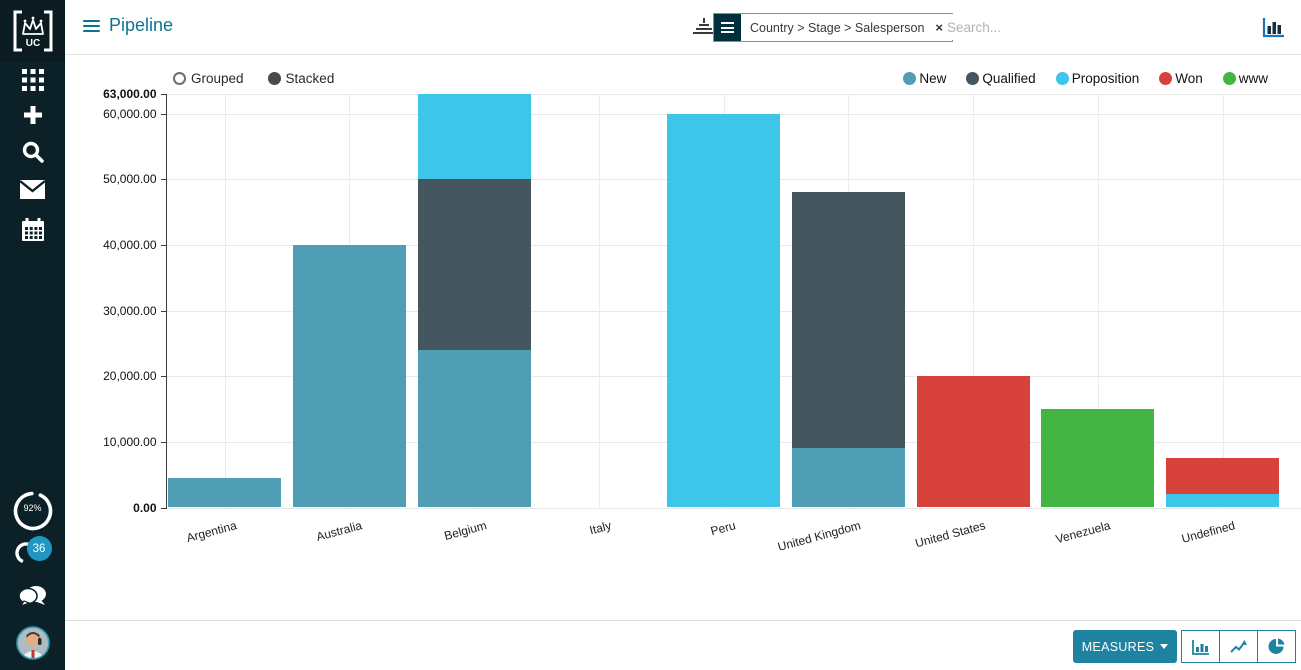 This screenshot has width=1301, height=670. Describe the element at coordinates (274, 78) in the screenshot. I see `stacked-radio-circle` at that location.